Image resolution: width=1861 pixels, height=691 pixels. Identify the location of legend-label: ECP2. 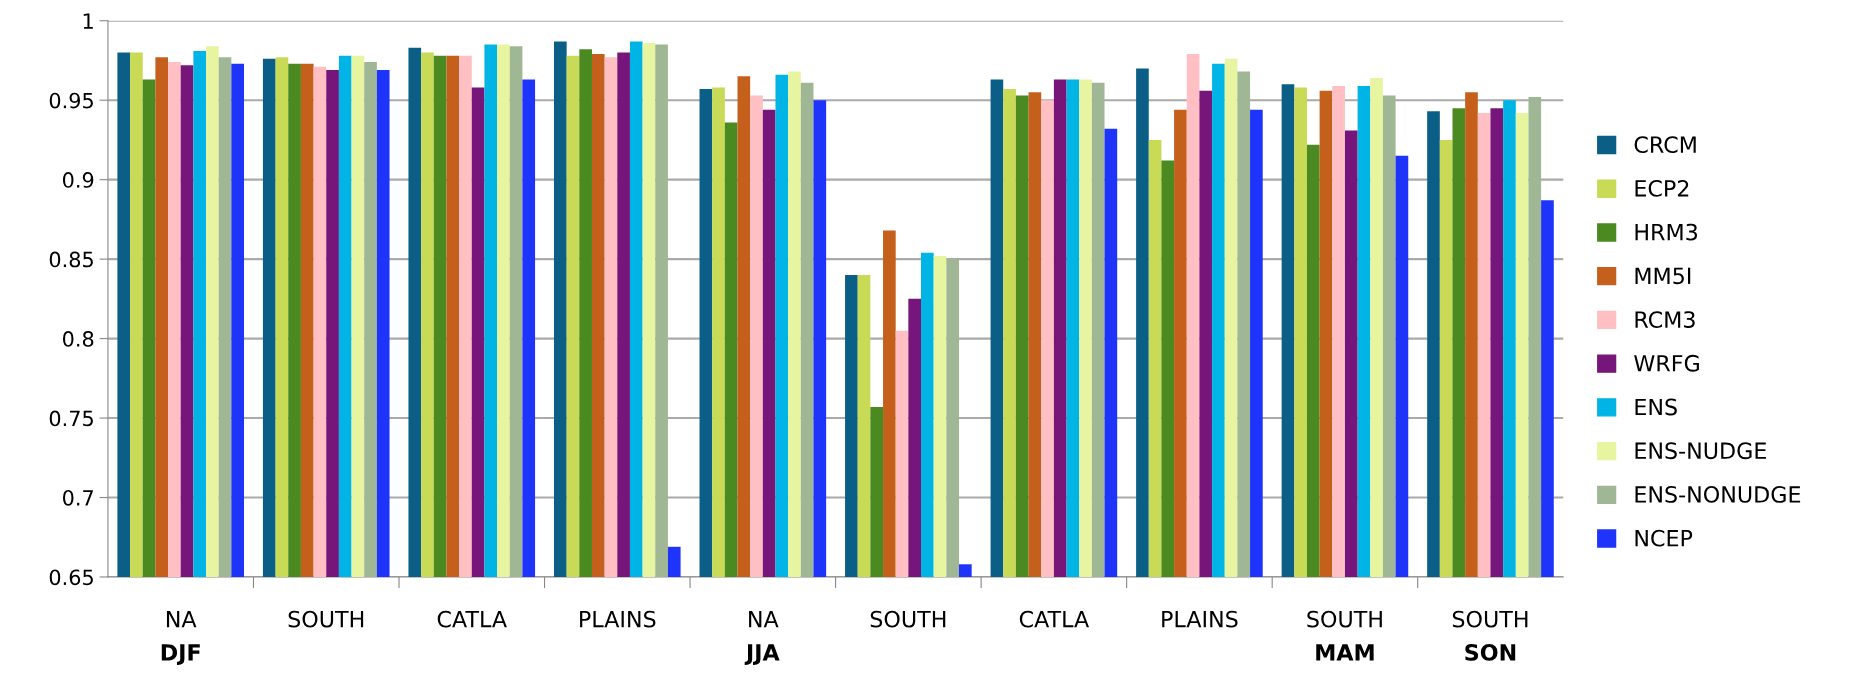
(1662, 188).